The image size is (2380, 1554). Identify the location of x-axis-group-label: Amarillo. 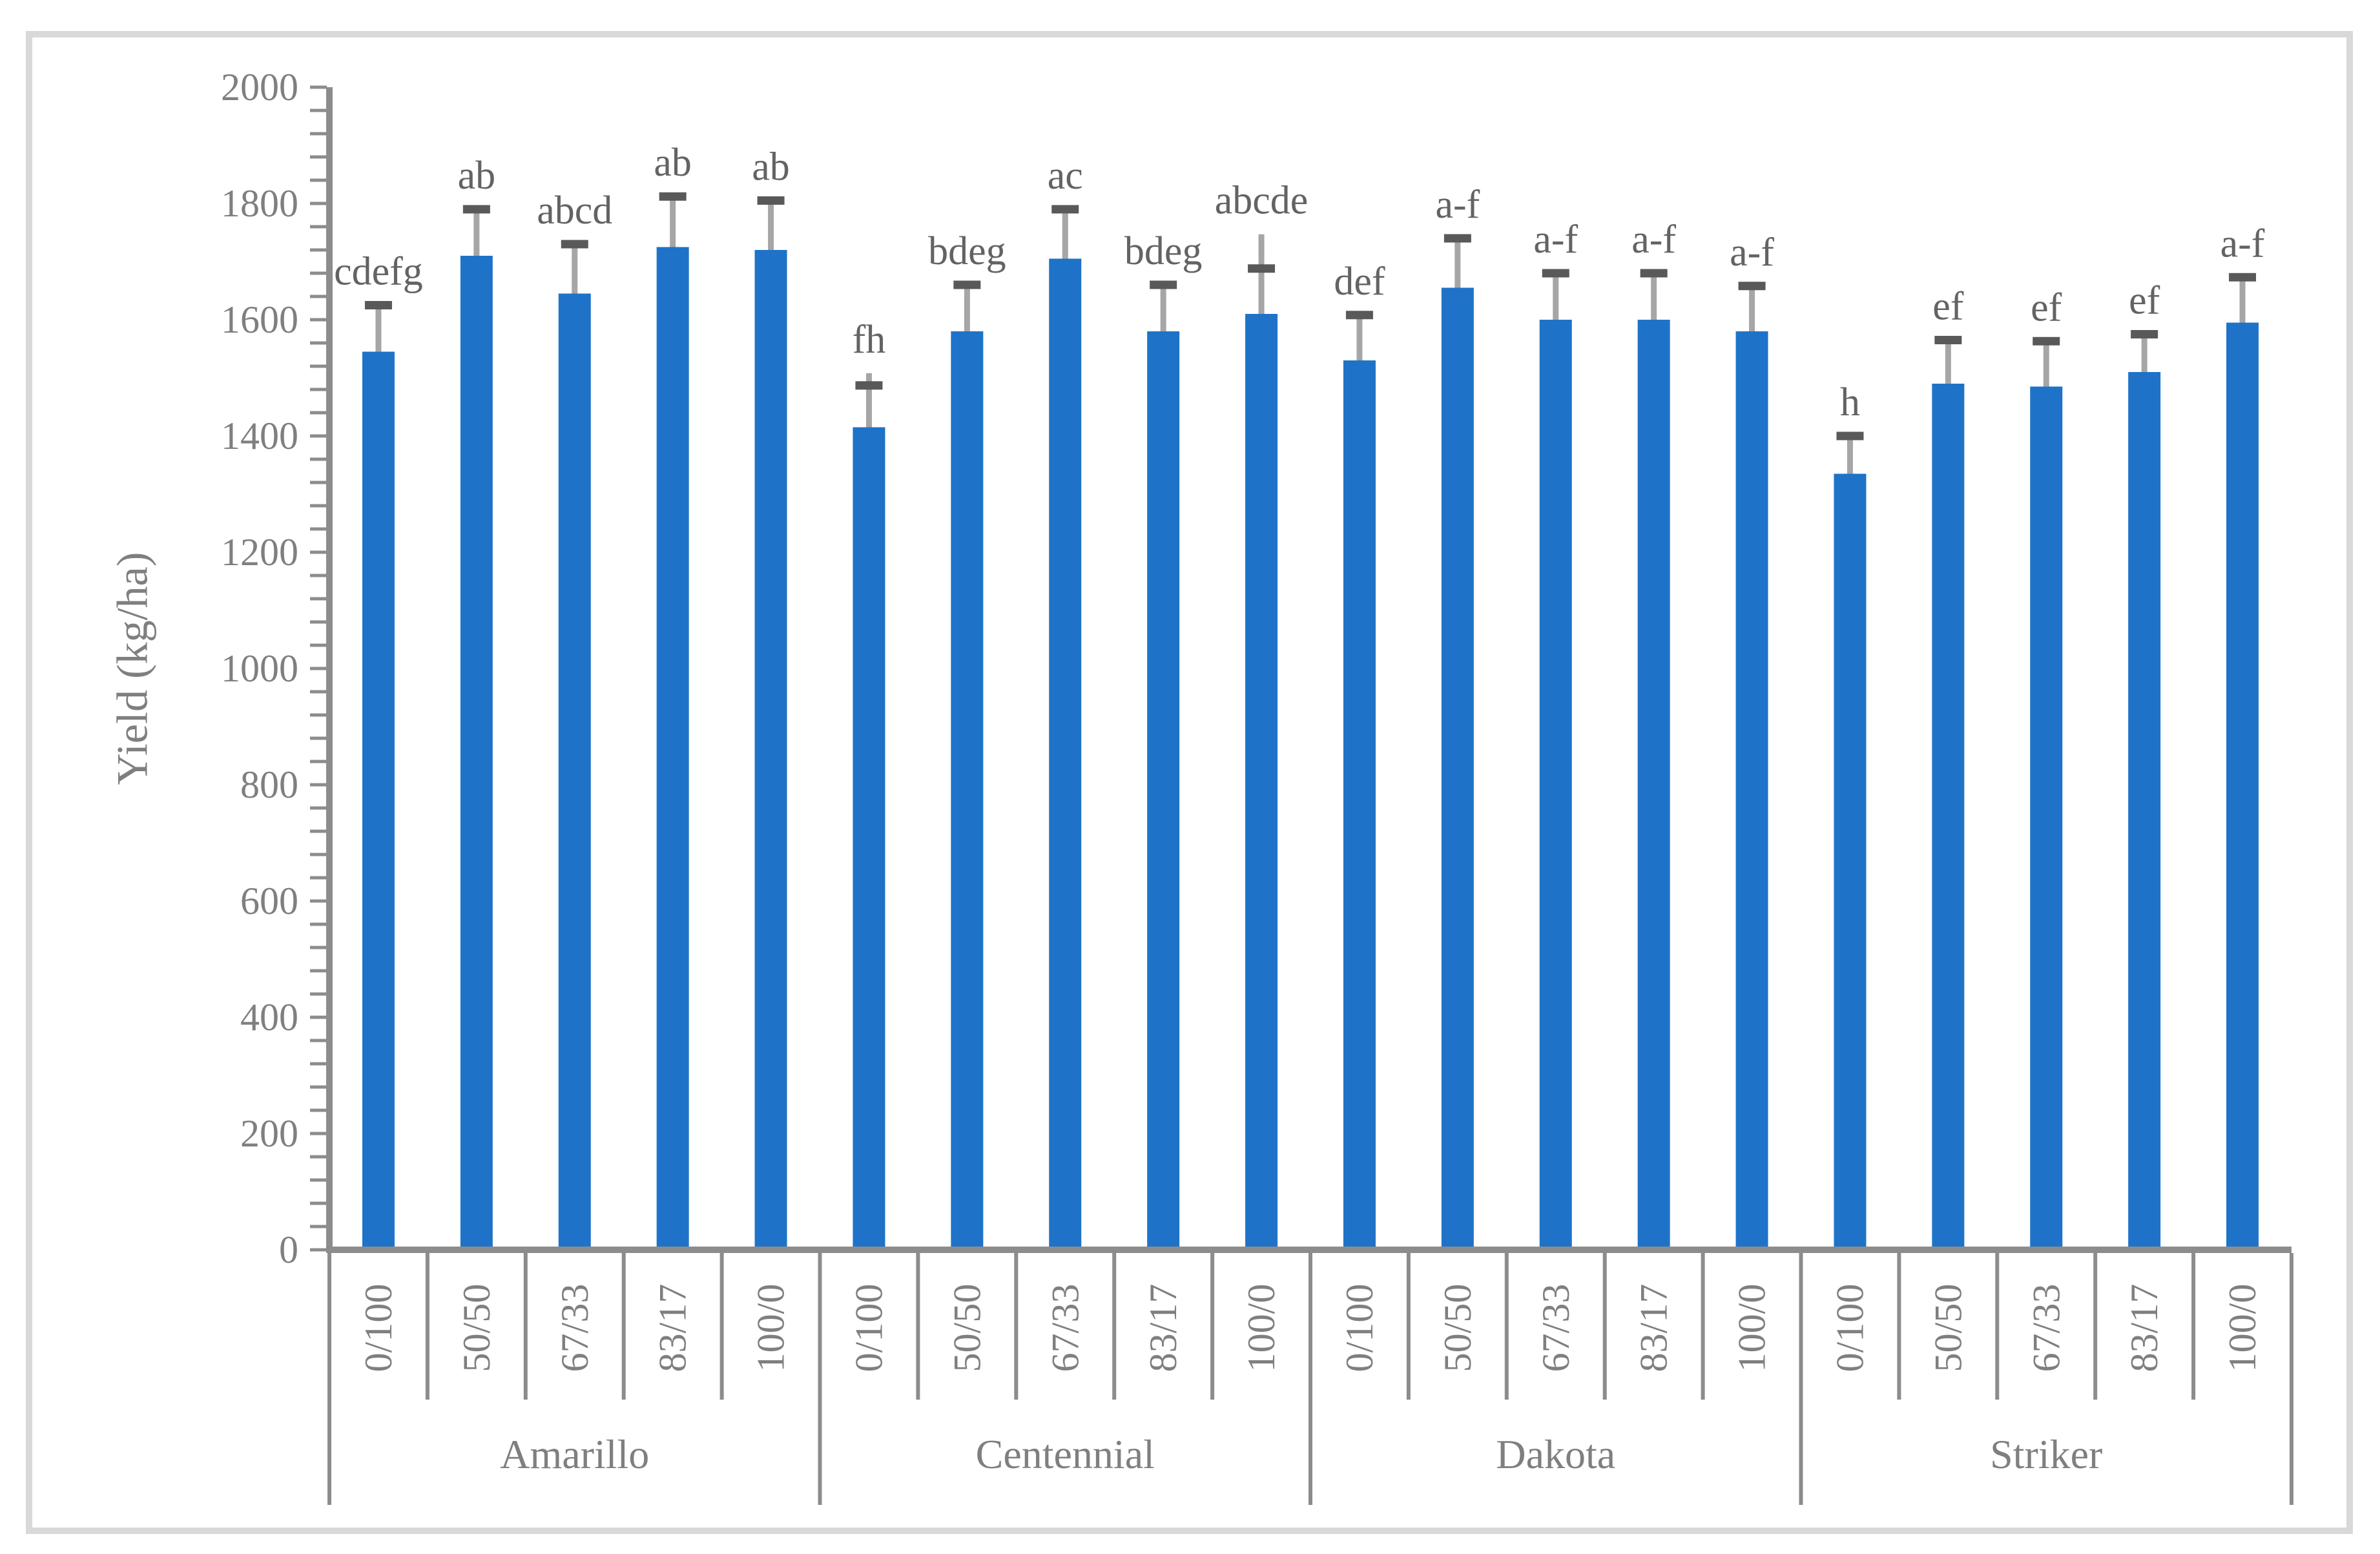
(574, 1454).